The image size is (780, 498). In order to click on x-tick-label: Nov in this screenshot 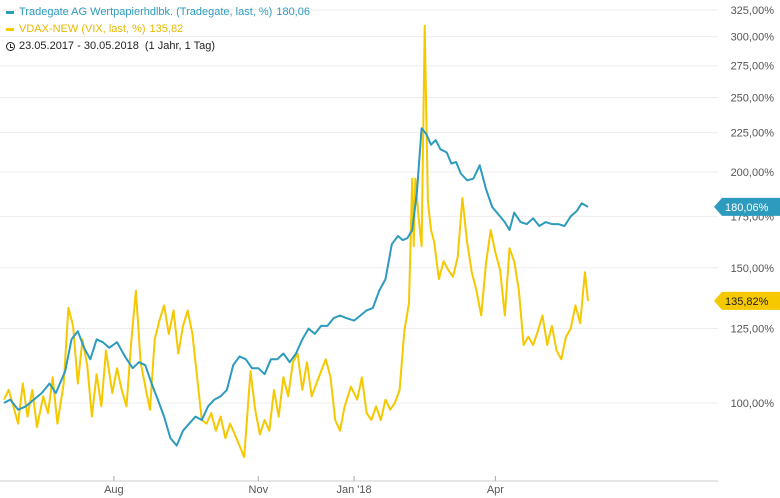, I will do `click(259, 490)`.